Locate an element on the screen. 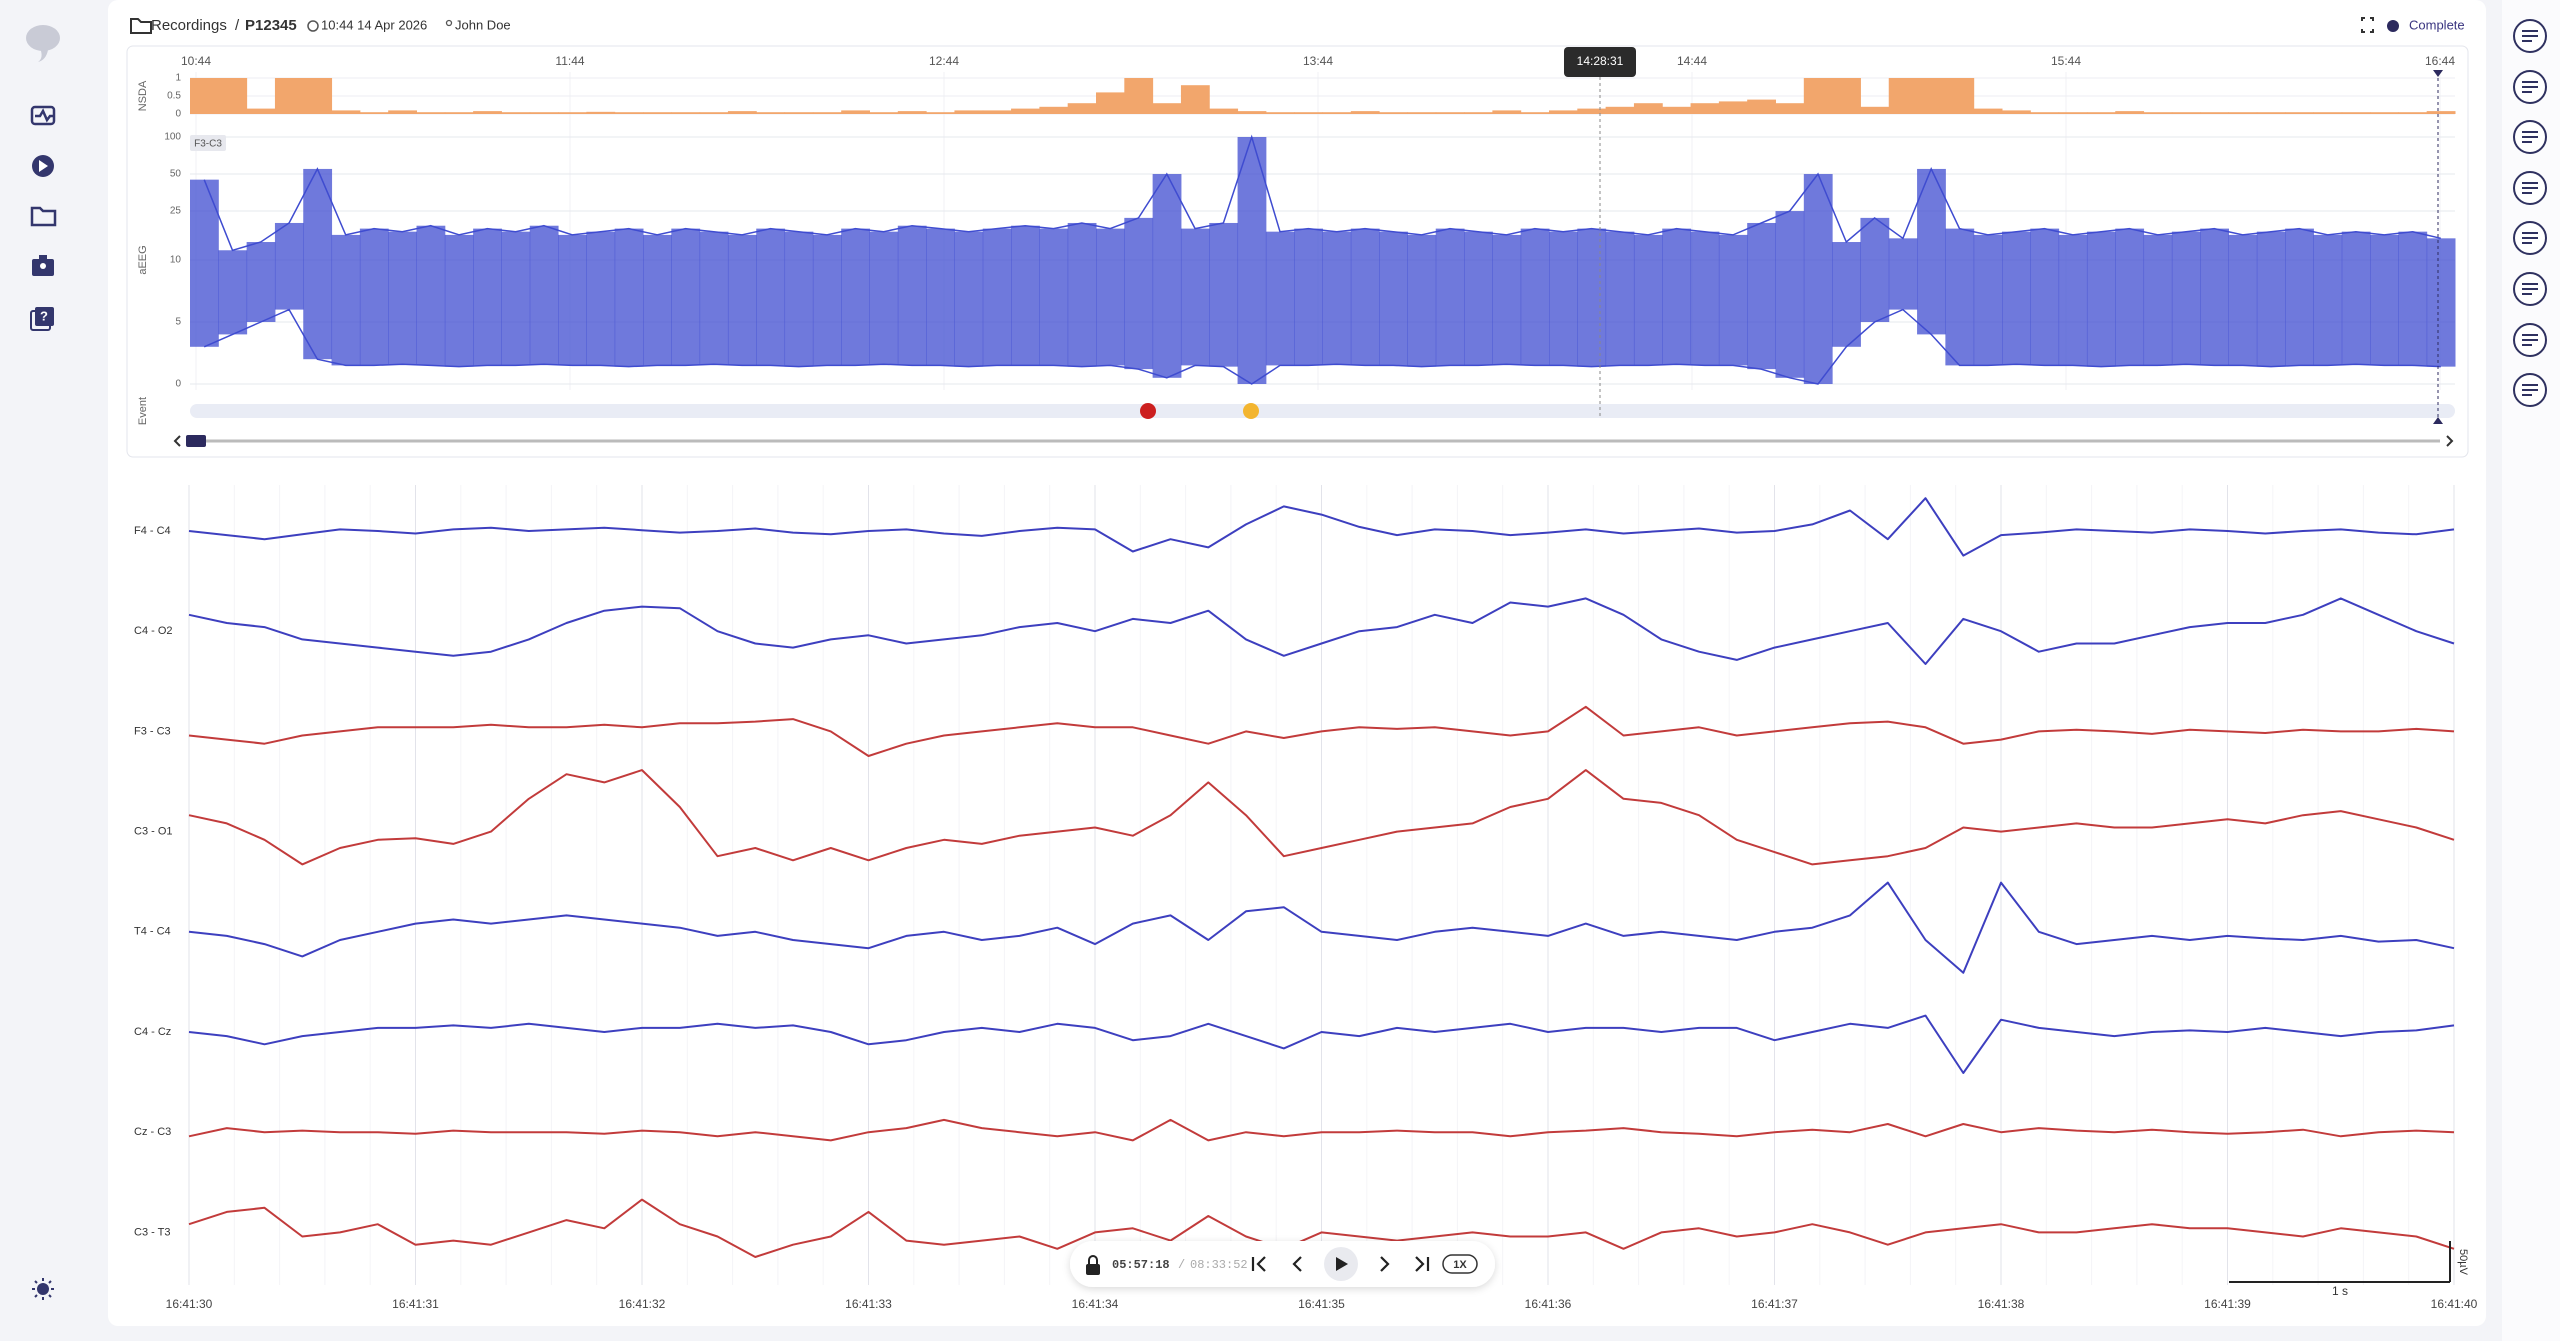 This screenshot has height=1341, width=2560. nav-badge is located at coordinates (43, 265).